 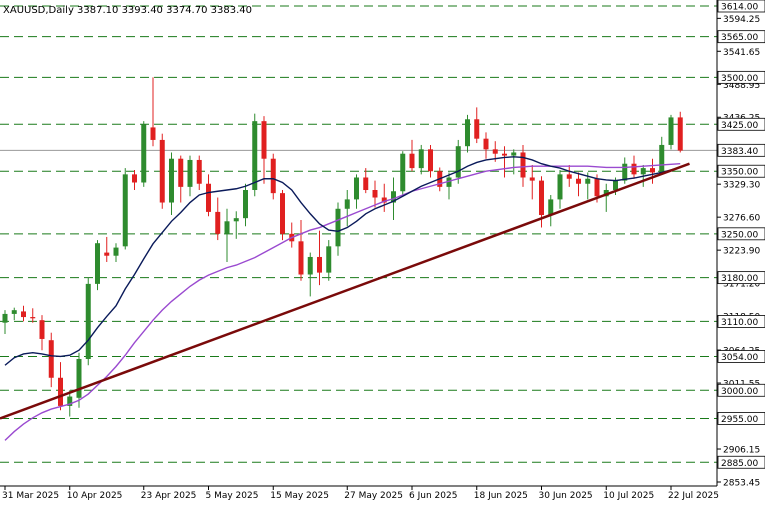 I want to click on level-label: 2955.00, so click(x=739, y=420).